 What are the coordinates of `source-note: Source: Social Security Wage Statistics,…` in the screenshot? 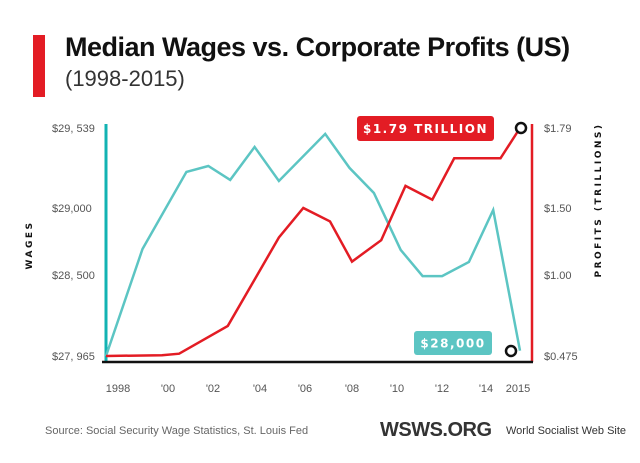 It's located at (177, 431).